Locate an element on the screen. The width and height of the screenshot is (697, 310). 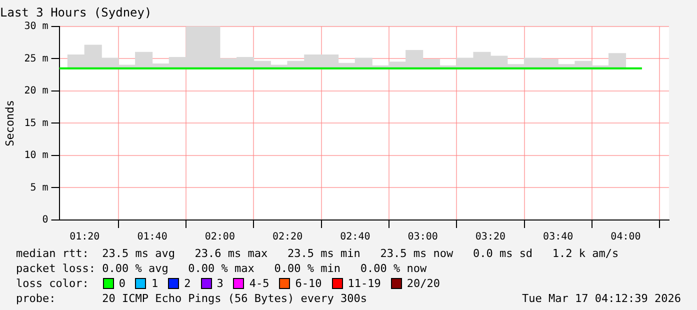
x-tick-label: 04:00 is located at coordinates (625, 237).